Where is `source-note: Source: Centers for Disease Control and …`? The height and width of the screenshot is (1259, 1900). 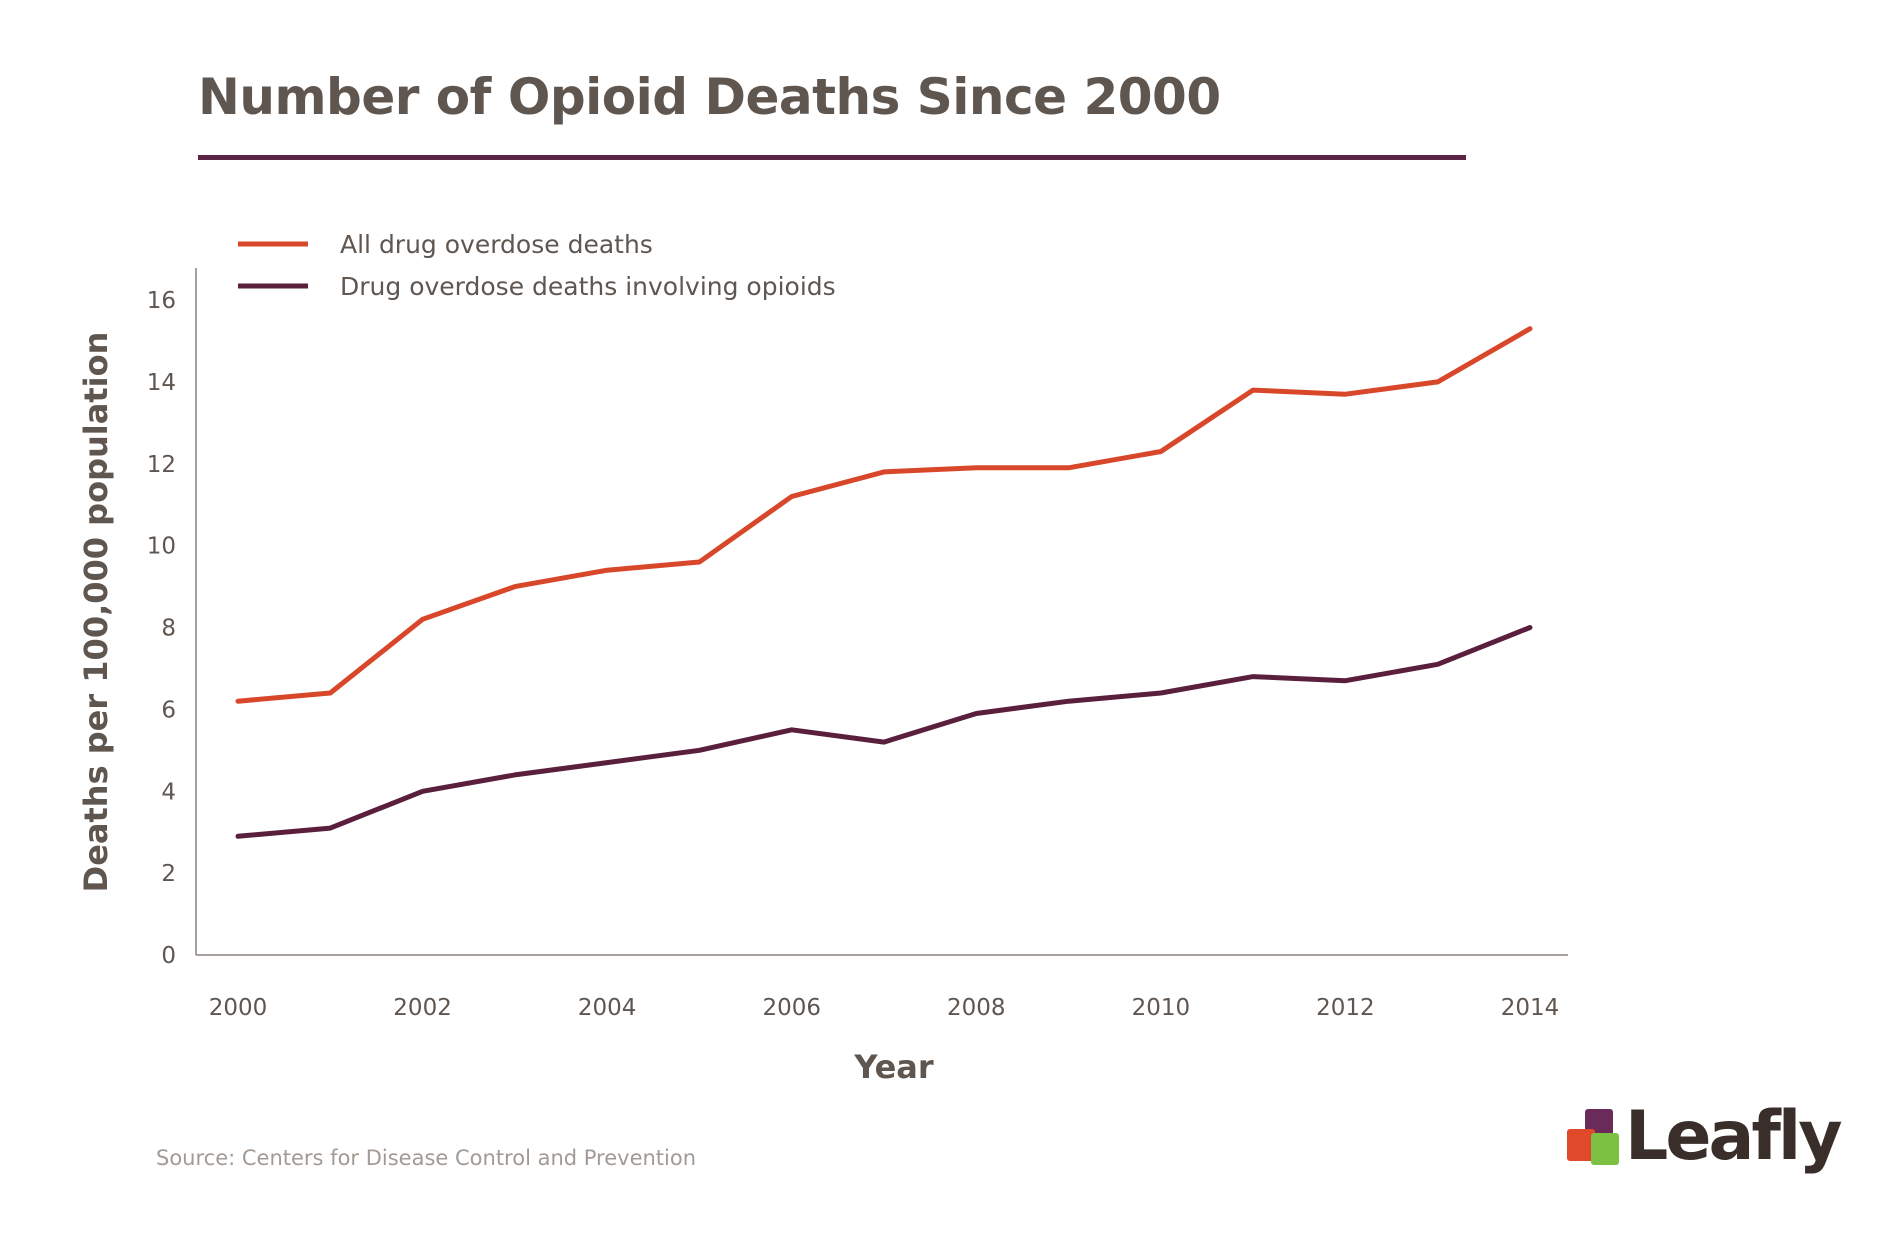 source-note: Source: Centers for Disease Control and … is located at coordinates (426, 1158).